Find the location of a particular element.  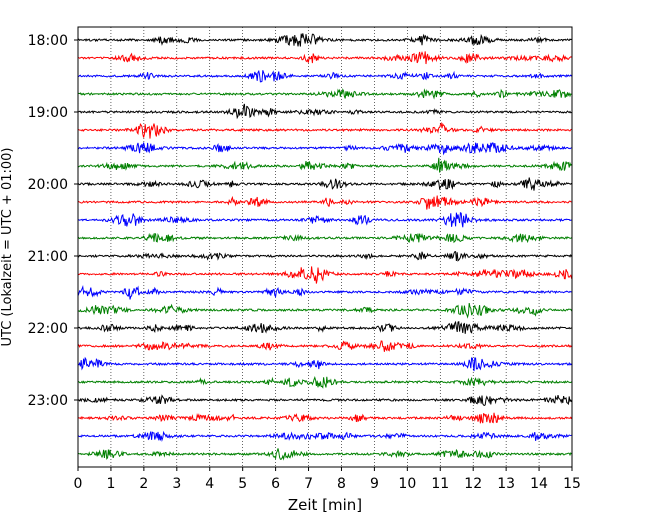

x-tick-label: 12 is located at coordinates (473, 484).